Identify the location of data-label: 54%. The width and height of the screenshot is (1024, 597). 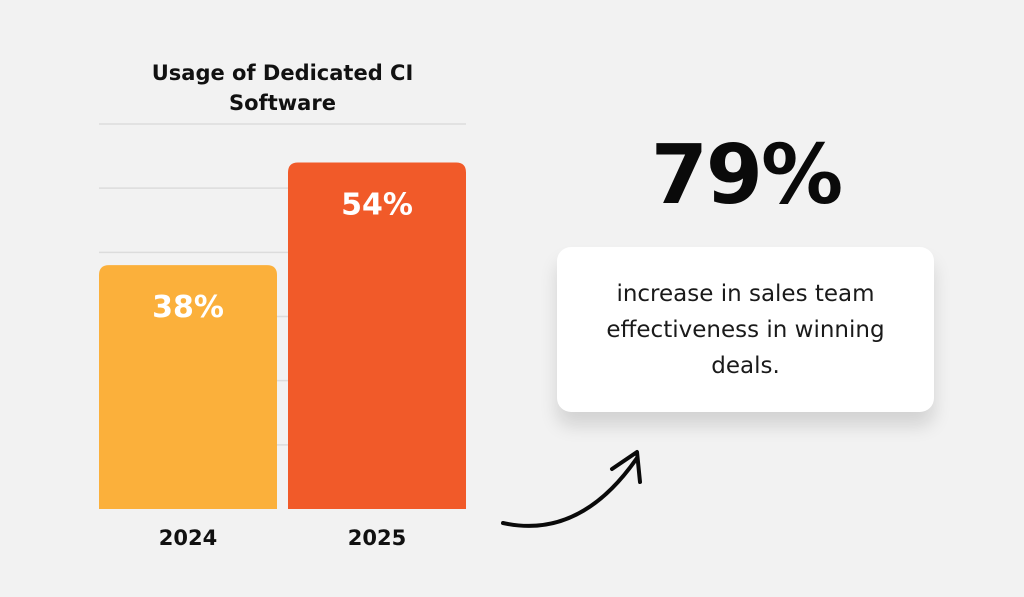
(377, 205).